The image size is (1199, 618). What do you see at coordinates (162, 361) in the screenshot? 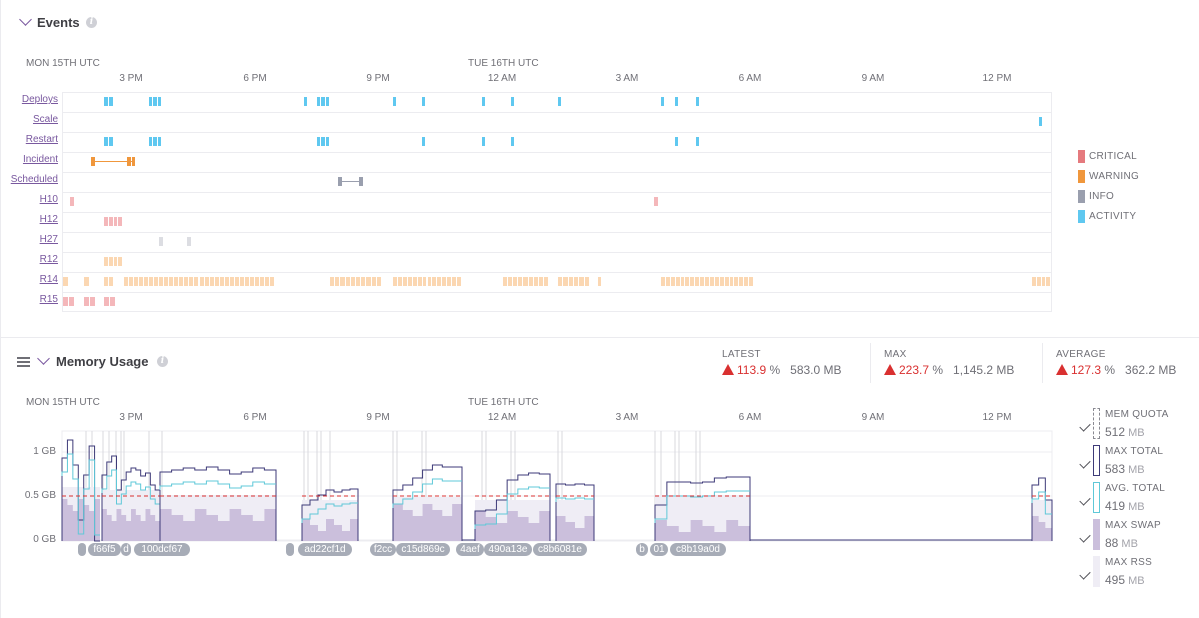
I see `memory-info-icon: i` at bounding box center [162, 361].